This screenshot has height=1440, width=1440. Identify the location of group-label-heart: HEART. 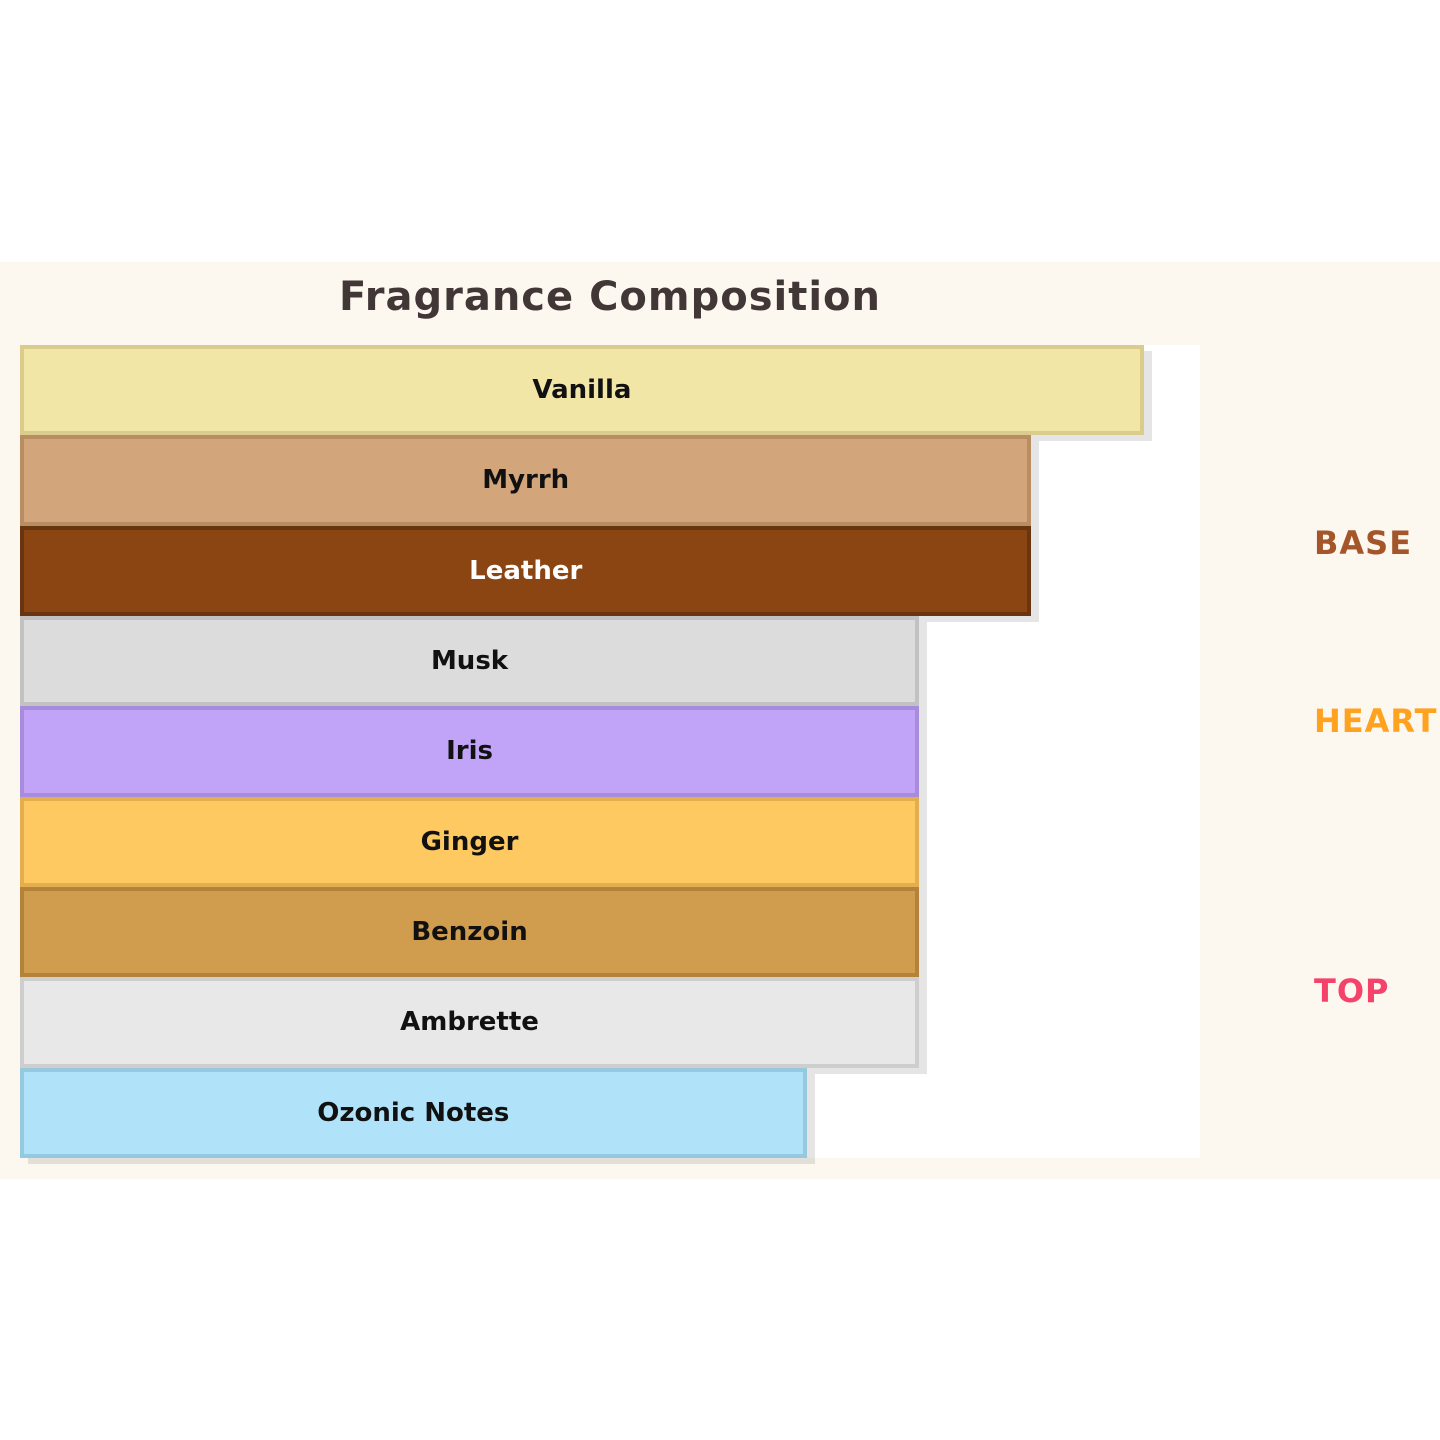
(1376, 721).